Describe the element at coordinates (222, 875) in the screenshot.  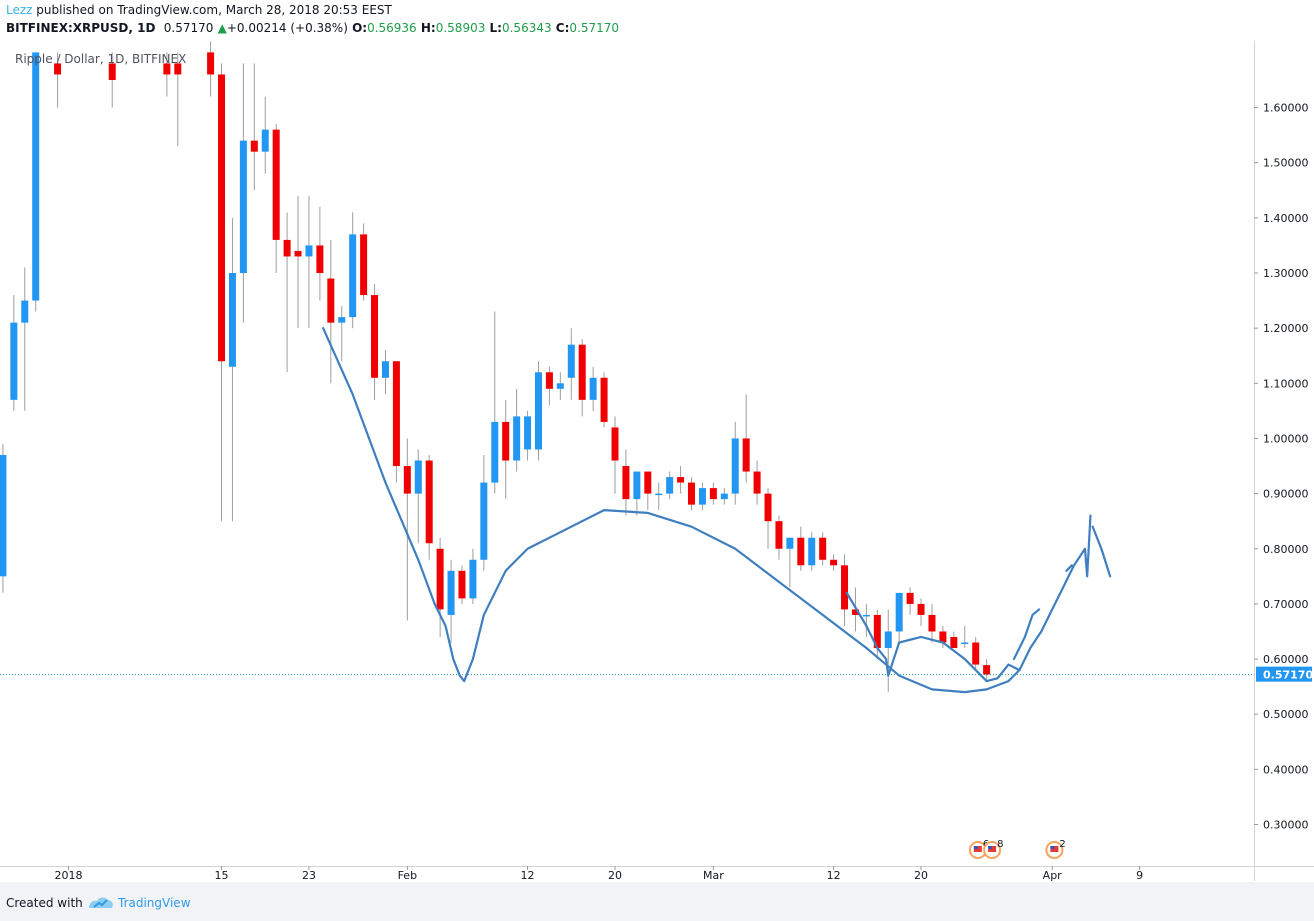
I see `x-tick-label: 15` at that location.